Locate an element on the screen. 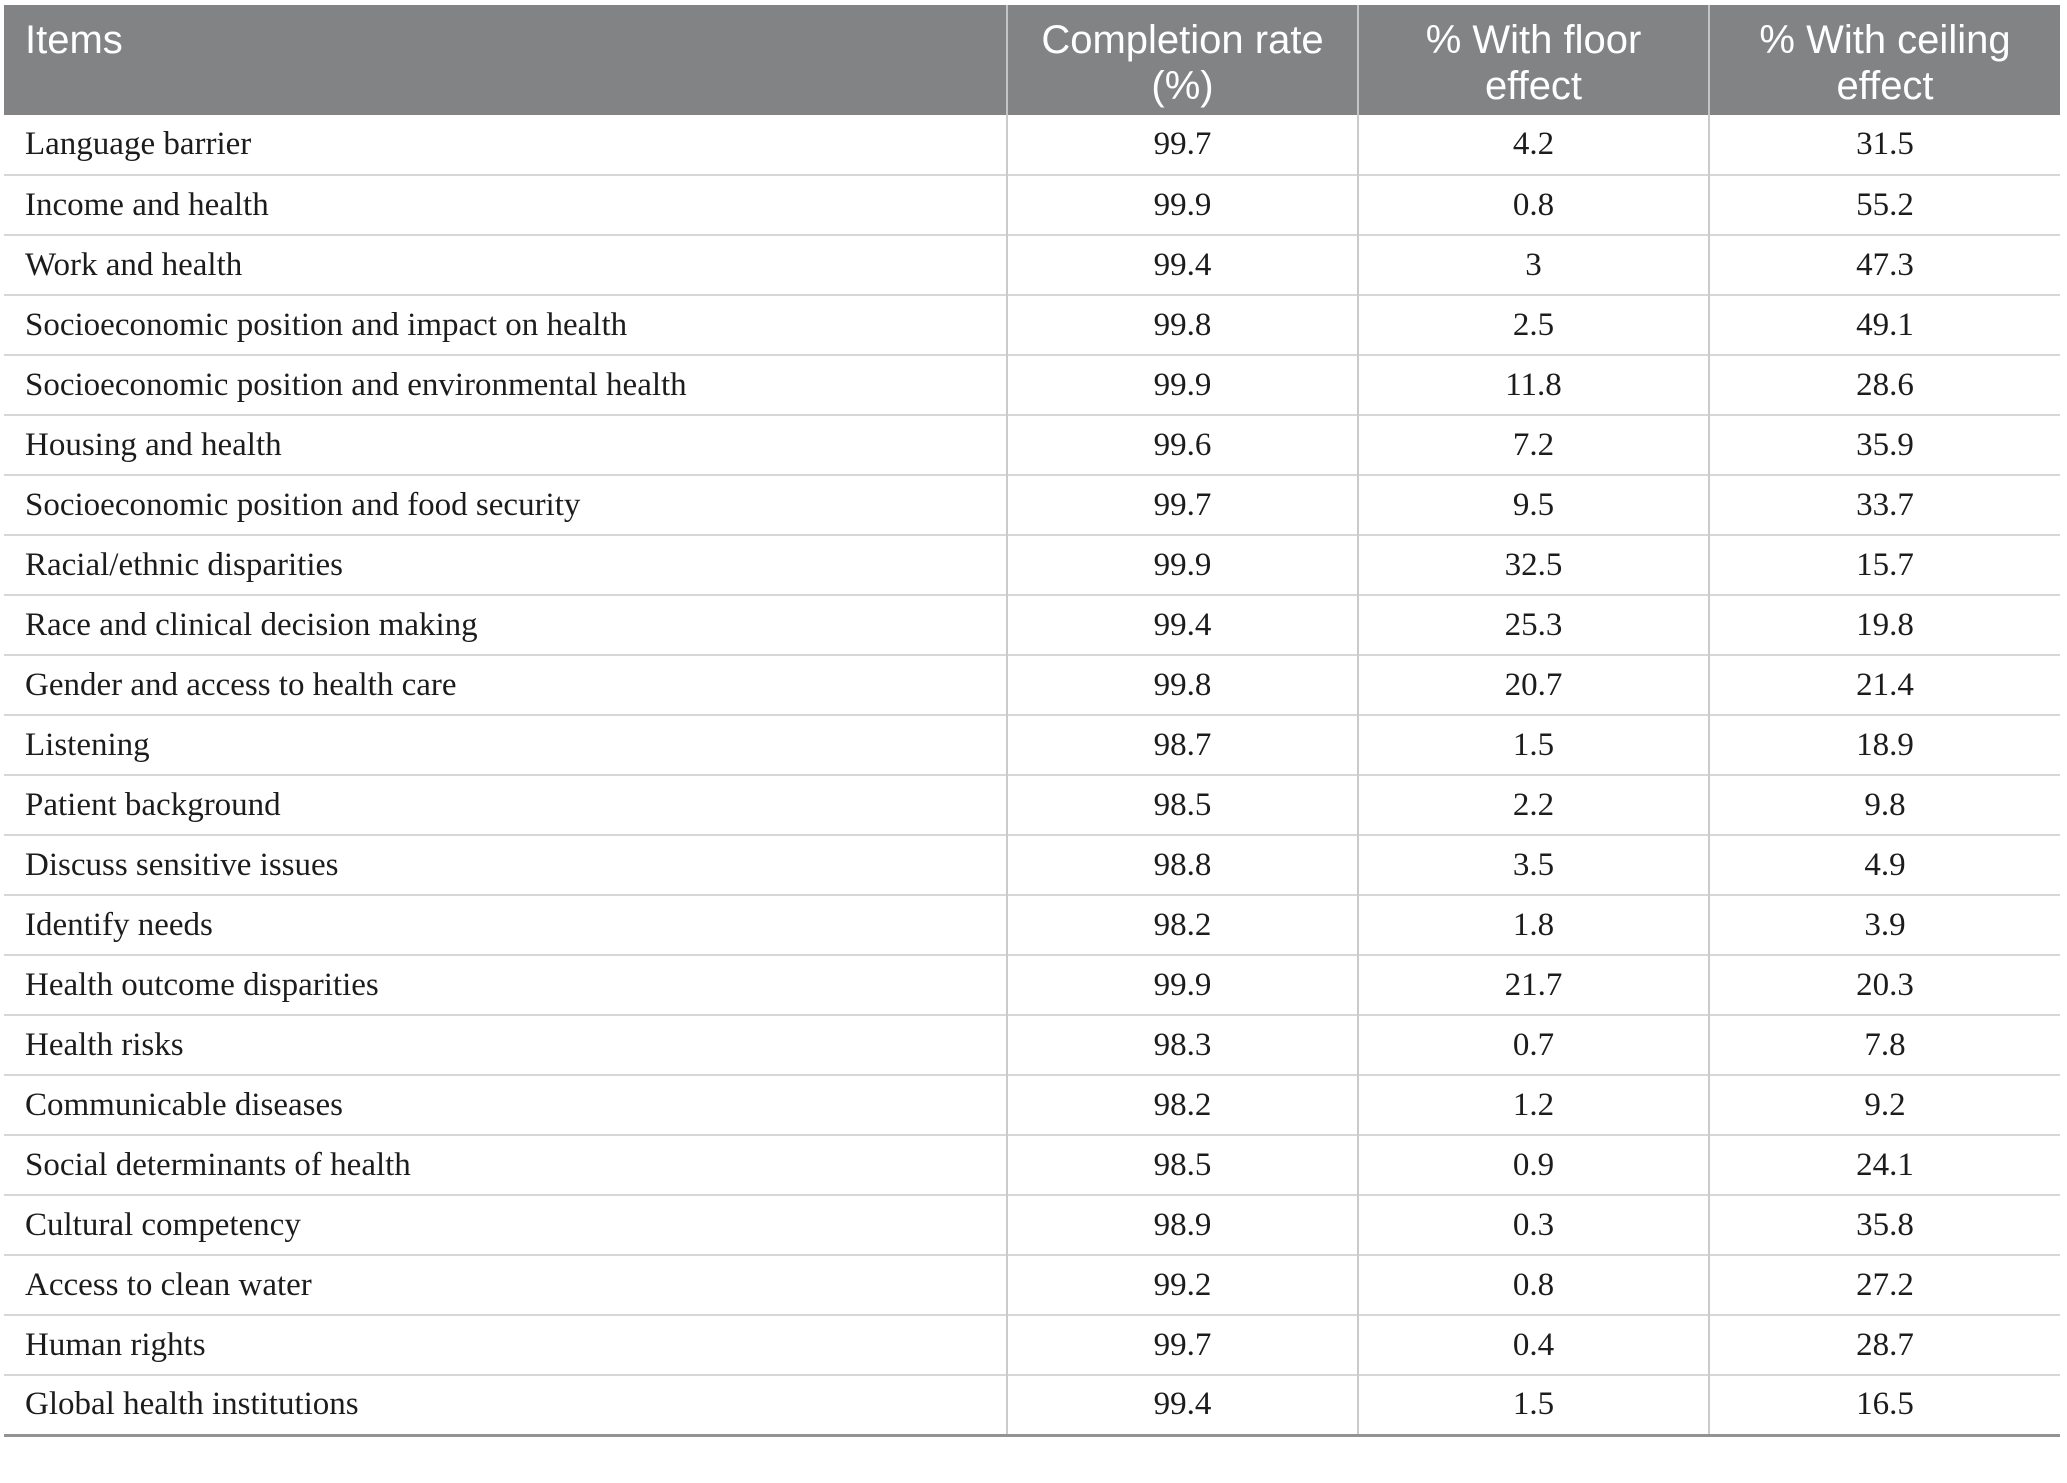 The width and height of the screenshot is (2067, 1483). item-cell: Housing and health is located at coordinates (505, 444).